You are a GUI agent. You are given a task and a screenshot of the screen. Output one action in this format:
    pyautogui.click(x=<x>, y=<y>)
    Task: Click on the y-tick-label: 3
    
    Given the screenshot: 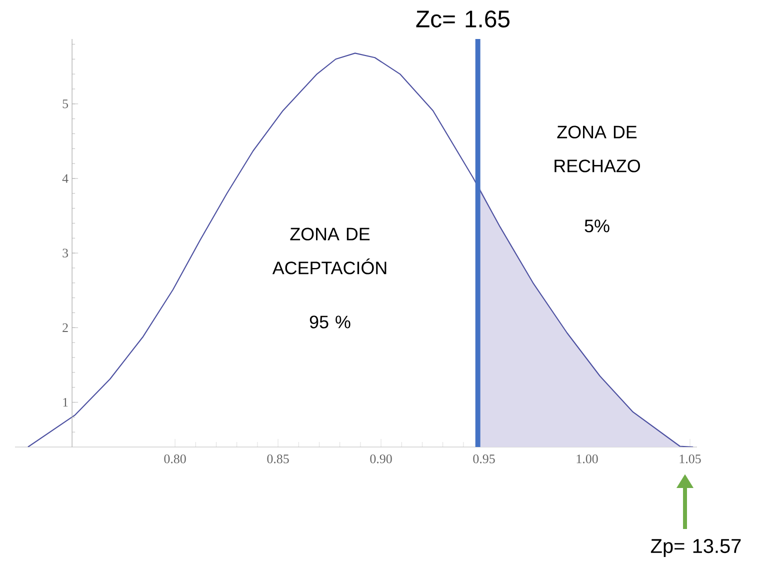 What is the action you would take?
    pyautogui.click(x=65, y=253)
    